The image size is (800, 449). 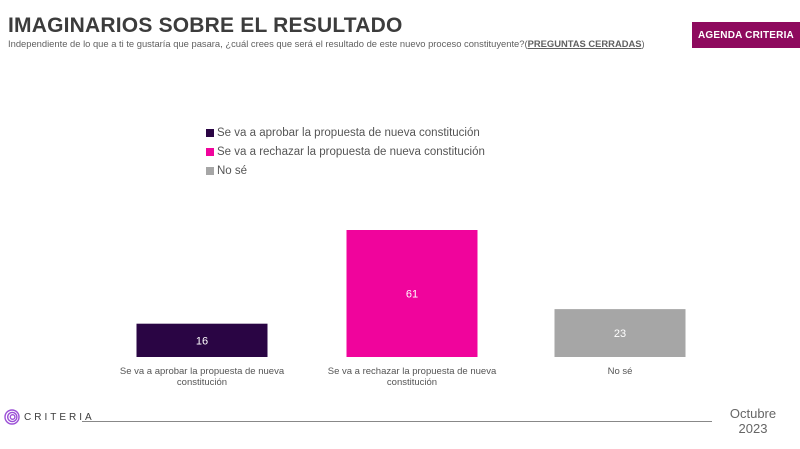 I want to click on criteria-logo: CRITERIA, so click(x=49, y=417).